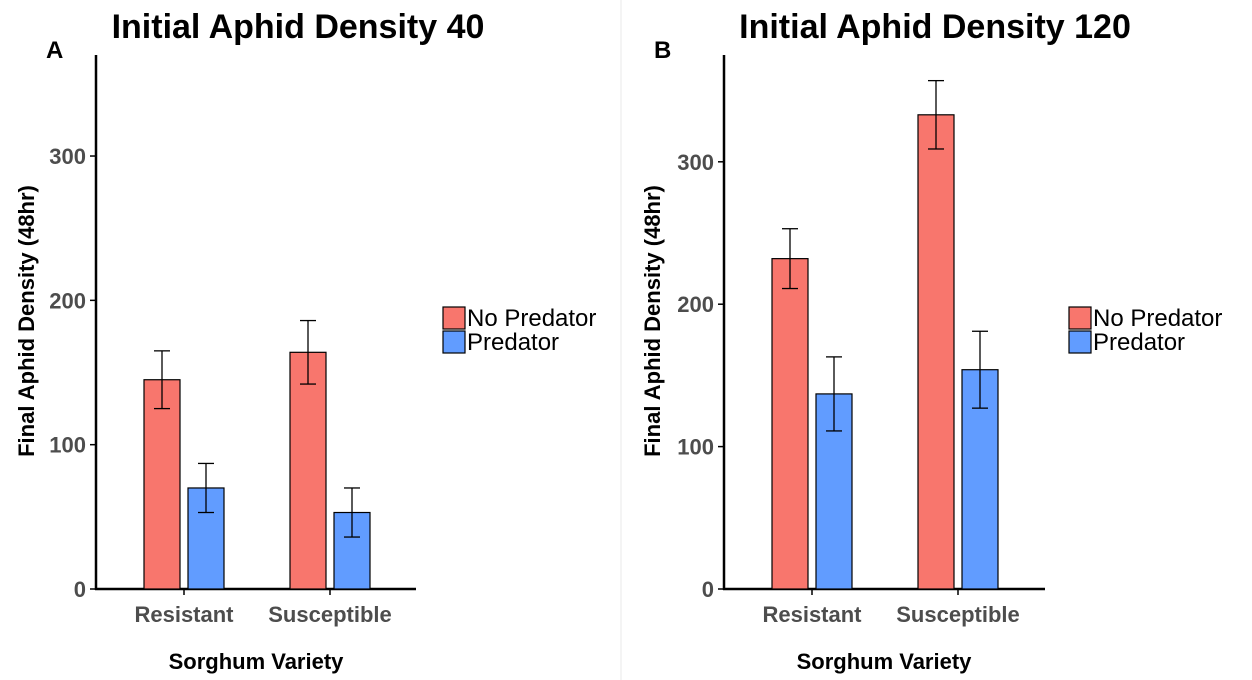 The height and width of the screenshot is (680, 1252). What do you see at coordinates (54, 50) in the screenshot?
I see `panel-letter: A` at bounding box center [54, 50].